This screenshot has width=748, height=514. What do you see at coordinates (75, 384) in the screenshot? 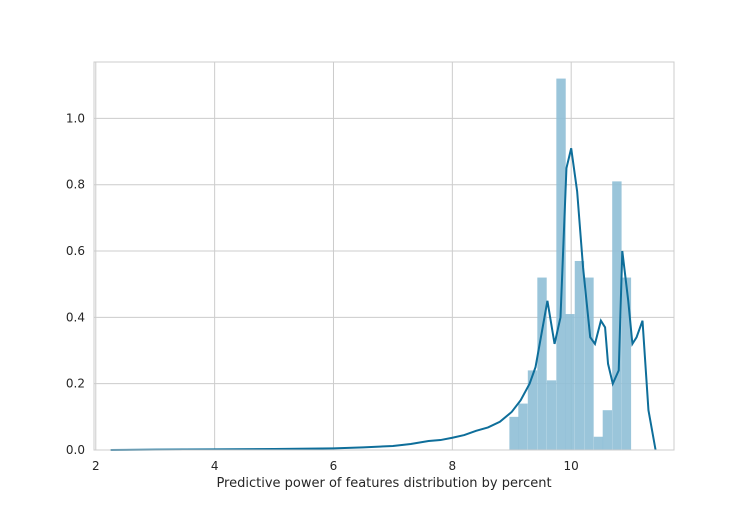
I see `y-tick-label: 0.2` at bounding box center [75, 384].